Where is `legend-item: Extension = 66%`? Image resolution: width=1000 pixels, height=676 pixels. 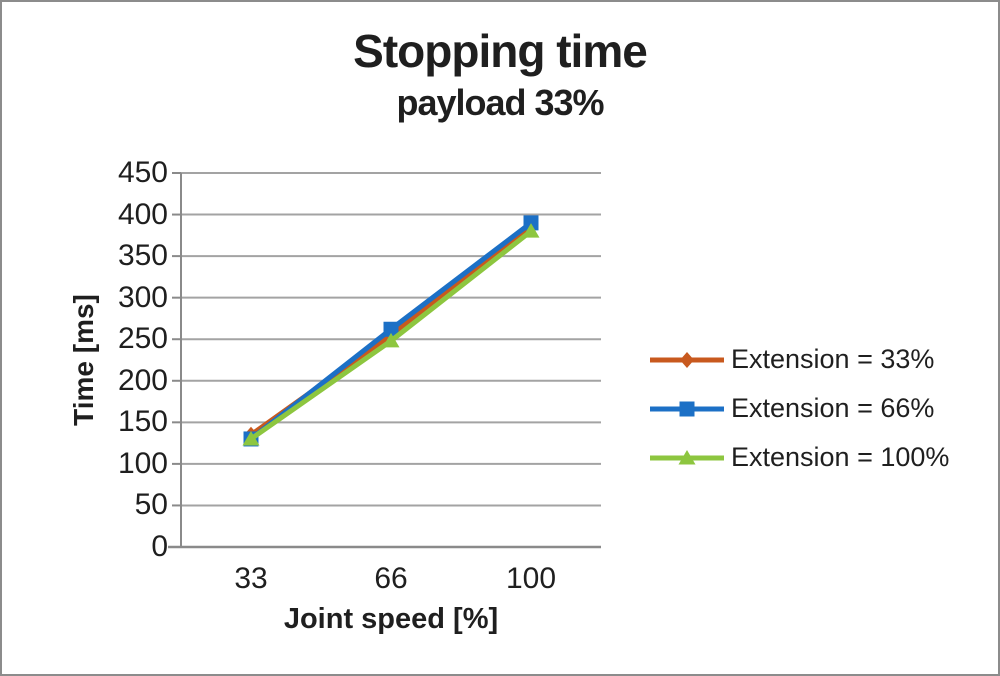 legend-item: Extension = 66% is located at coordinates (799, 408).